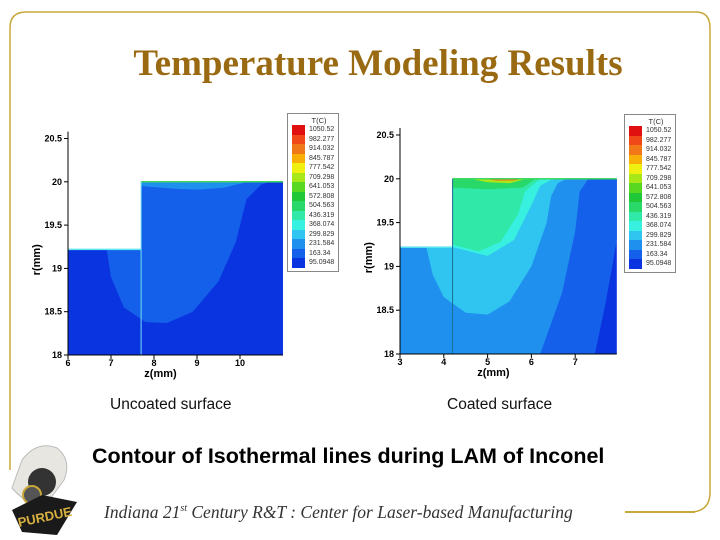 Image resolution: width=720 pixels, height=540 pixels. I want to click on legend-entry: 845.787, so click(650, 159).